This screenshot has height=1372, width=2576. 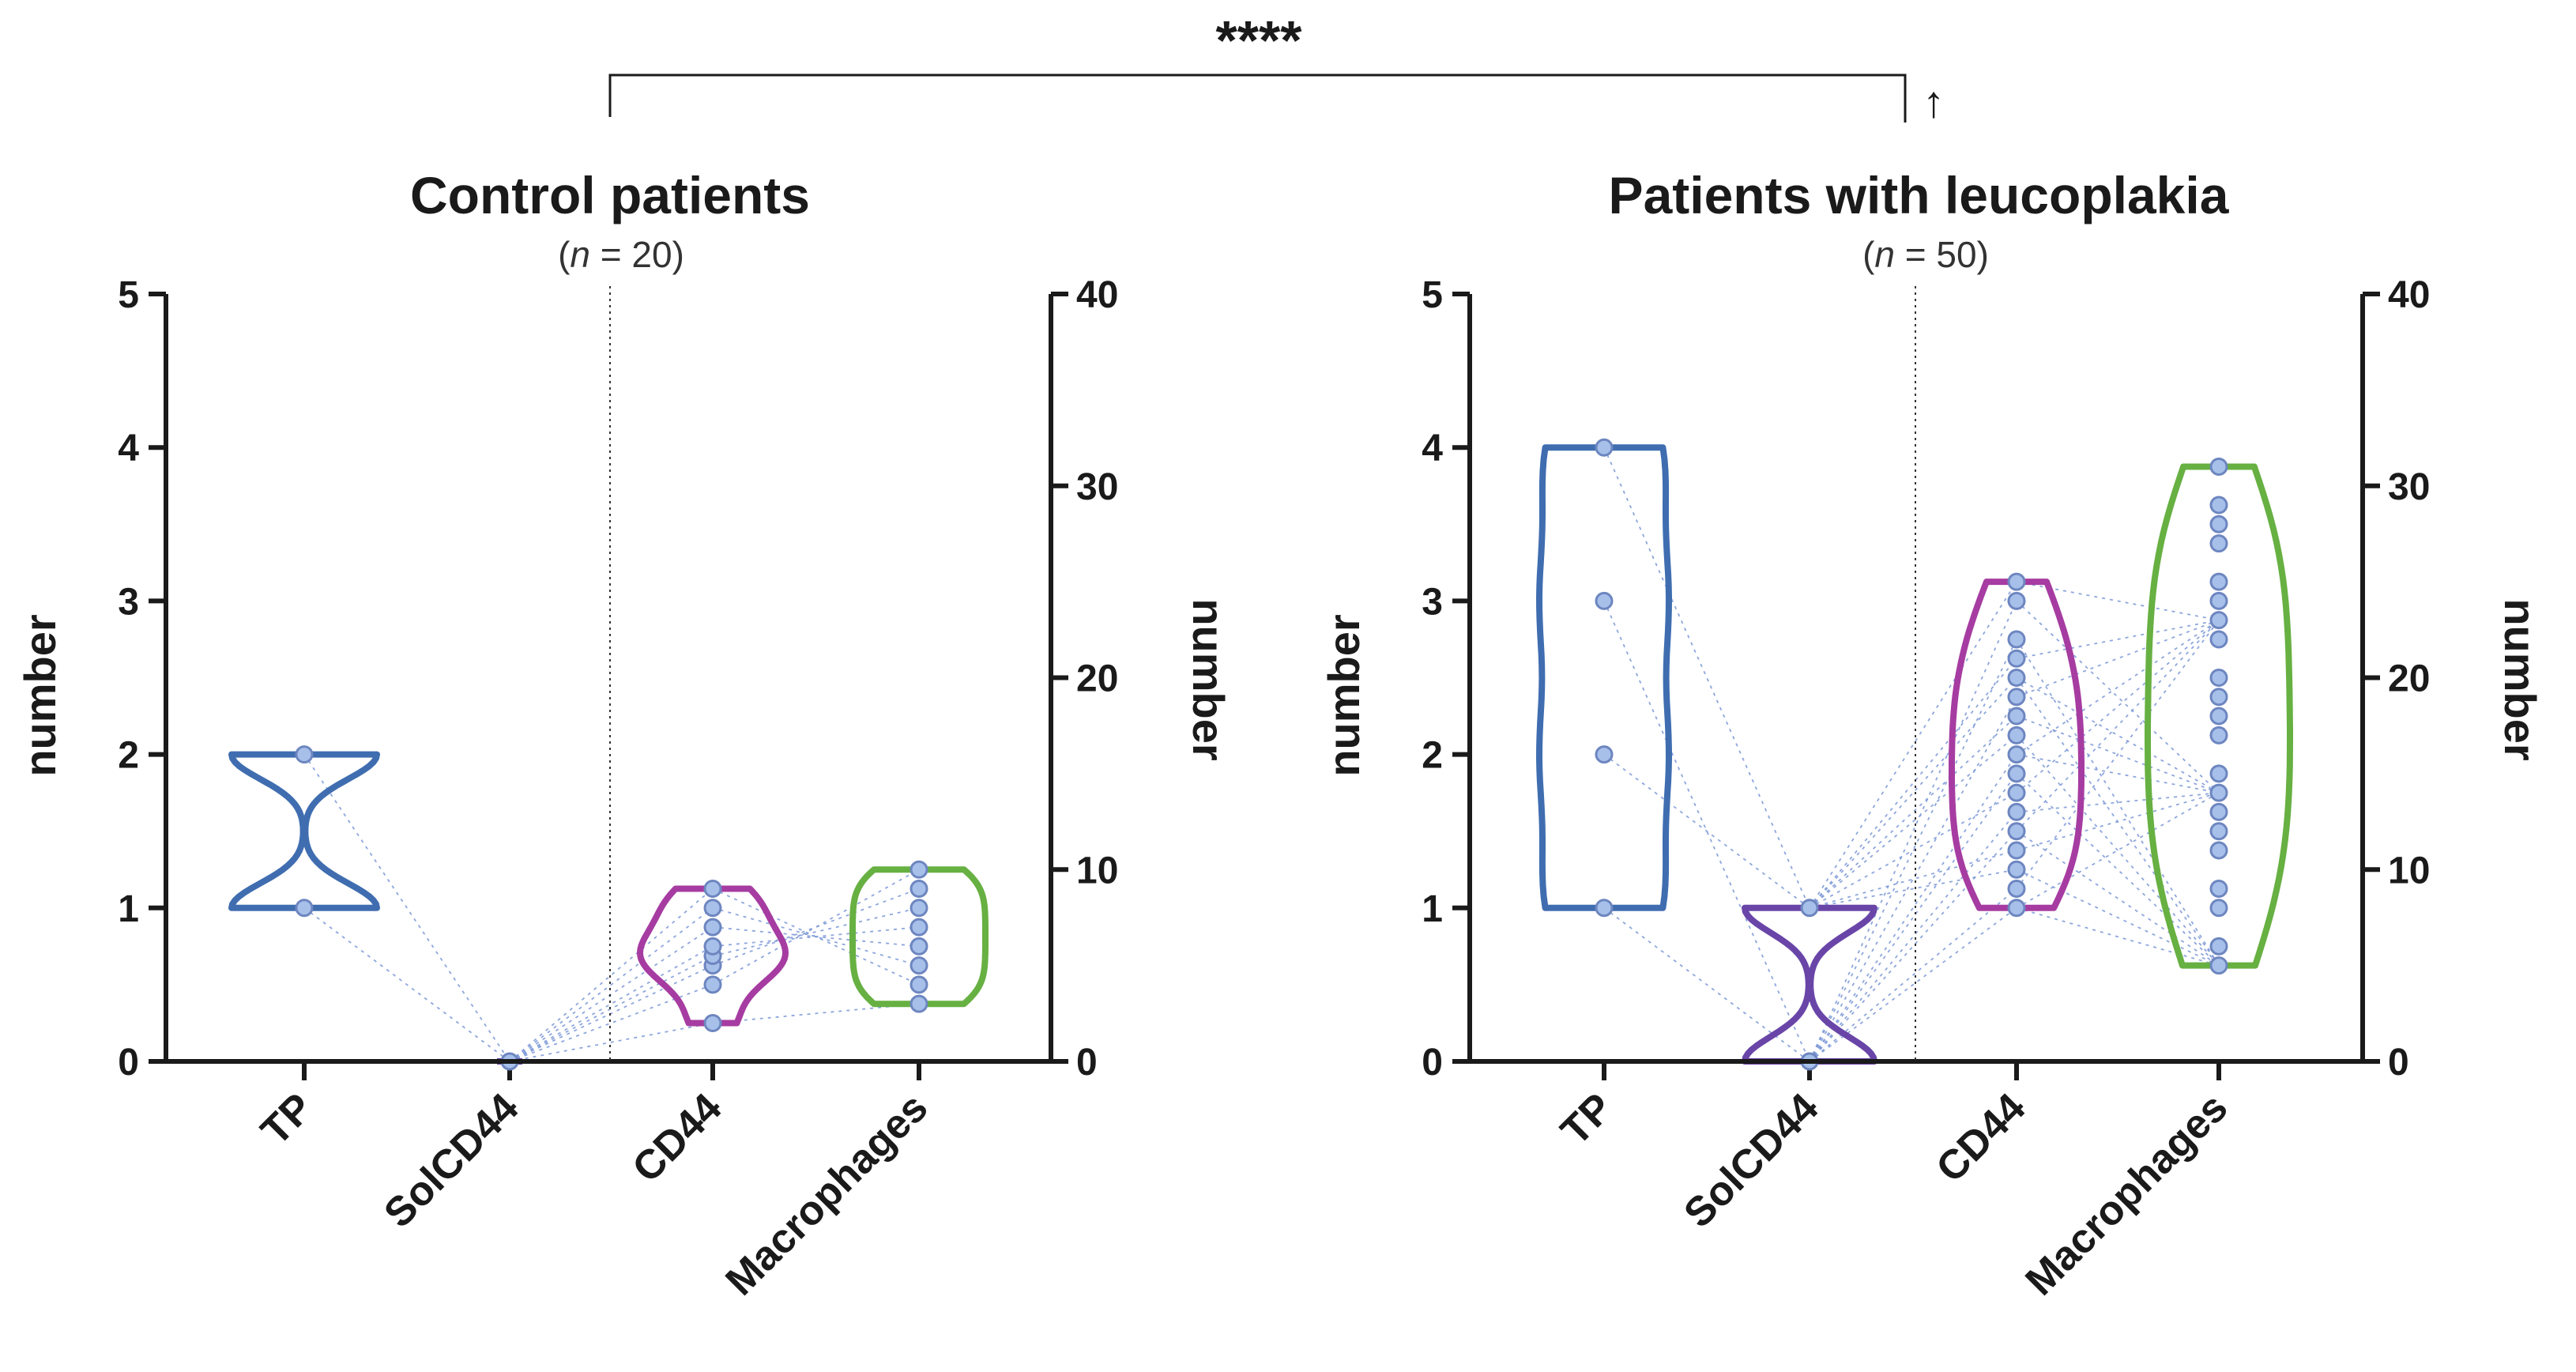 What do you see at coordinates (1942, 254) in the screenshot?
I see `subtitle-suffix: = 50)` at bounding box center [1942, 254].